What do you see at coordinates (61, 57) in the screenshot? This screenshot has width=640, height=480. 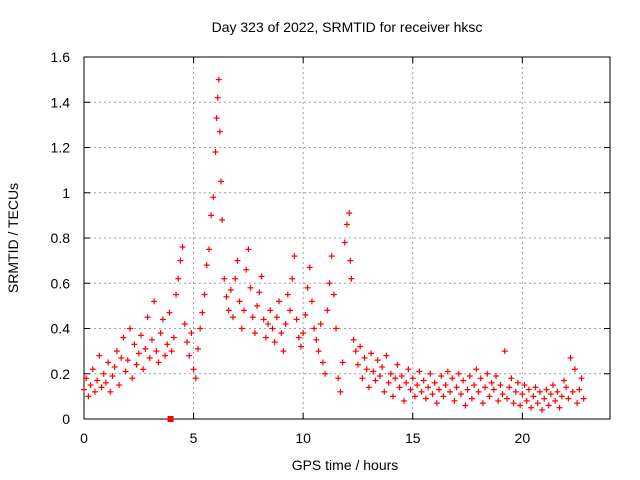 I see `y-tick-label: 1.6` at bounding box center [61, 57].